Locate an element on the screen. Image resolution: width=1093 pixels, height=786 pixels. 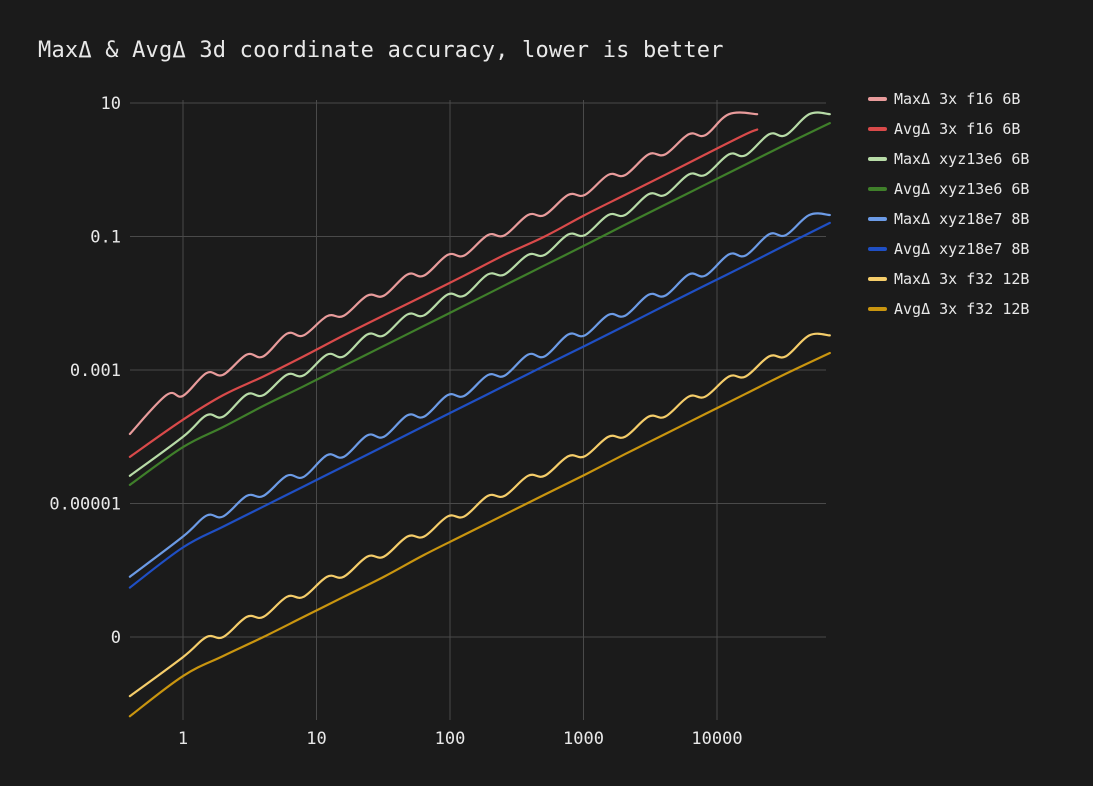
legend-label: MaxΔ xyz18e7 8B is located at coordinates (961, 219).